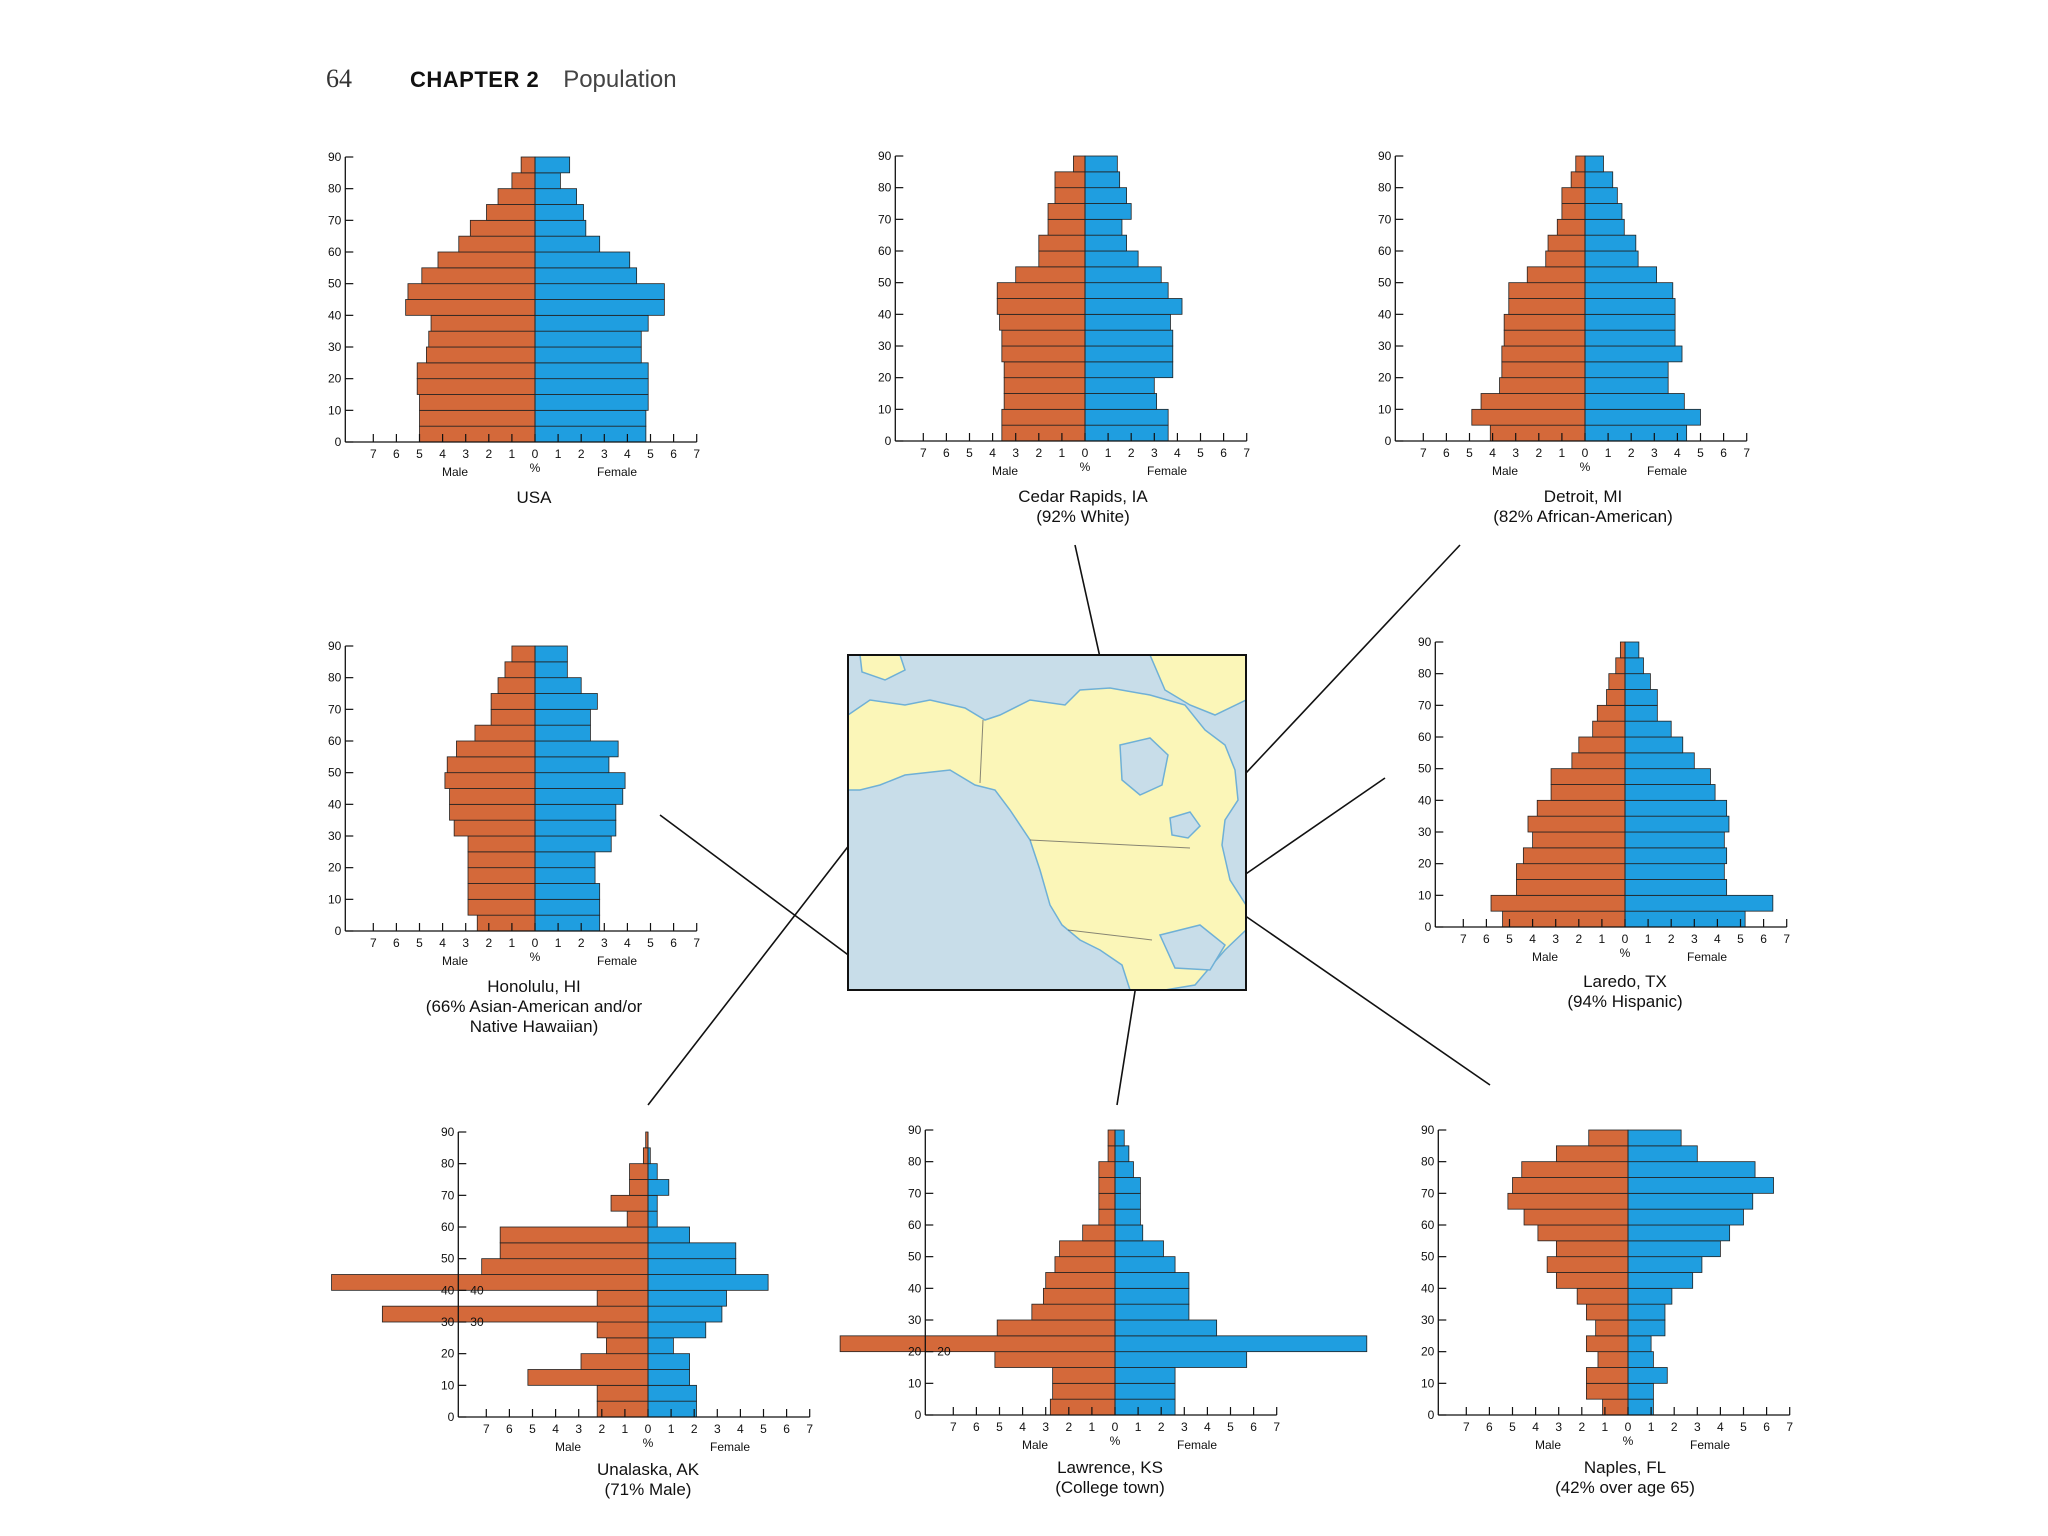 Image resolution: width=2048 pixels, height=1536 pixels. I want to click on chart-subtitle-laredo: (94% Hispanic), so click(1625, 1001).